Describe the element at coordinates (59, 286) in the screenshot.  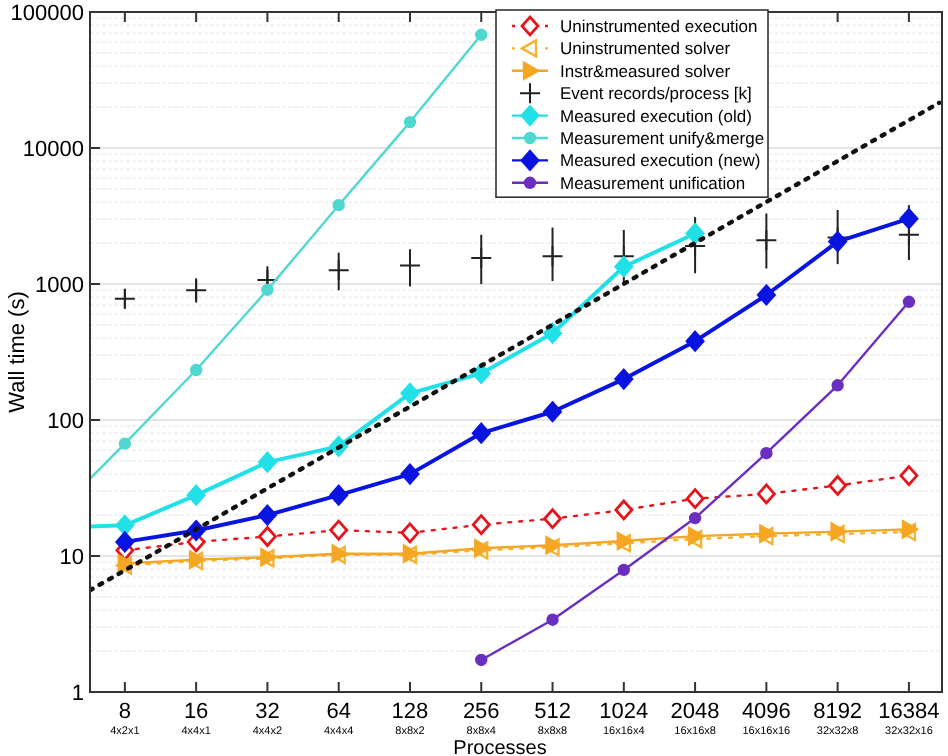
I see `y-tick-label: 1000` at that location.